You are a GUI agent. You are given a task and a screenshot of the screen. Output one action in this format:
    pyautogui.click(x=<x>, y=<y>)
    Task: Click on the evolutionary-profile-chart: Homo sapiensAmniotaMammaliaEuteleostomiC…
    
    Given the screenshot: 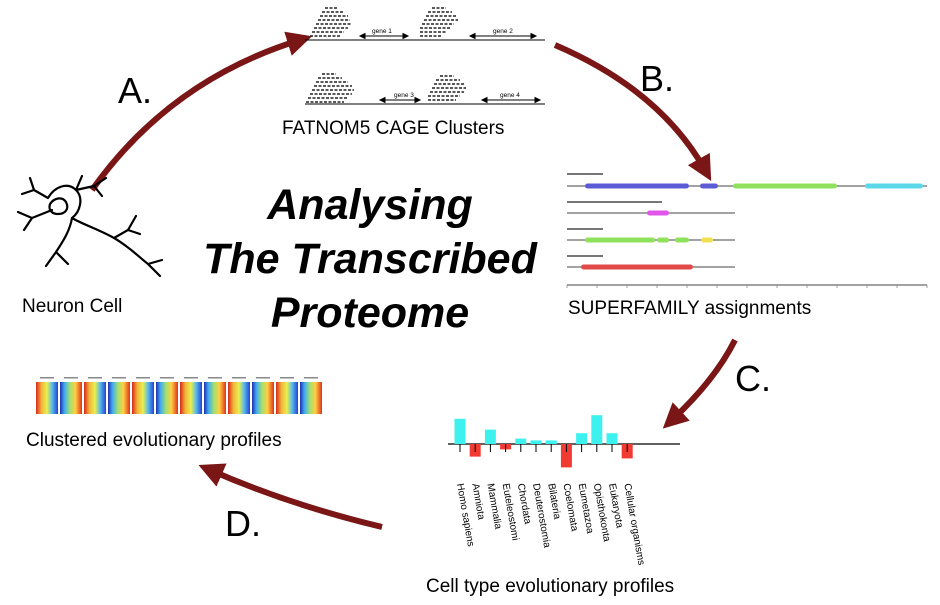 What is the action you would take?
    pyautogui.click(x=564, y=490)
    